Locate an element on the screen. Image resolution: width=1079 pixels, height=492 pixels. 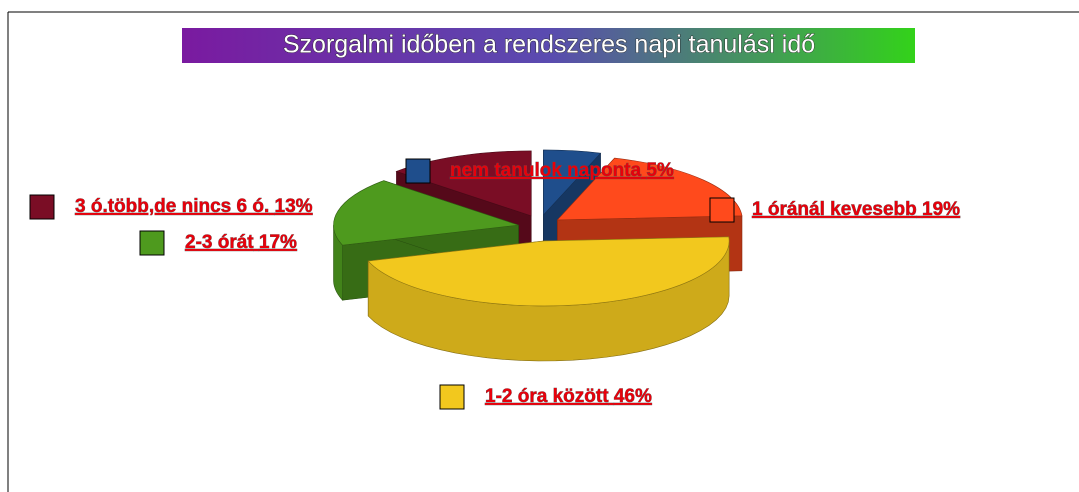
data-label: 1-2 óra között 46% is located at coordinates (568, 396).